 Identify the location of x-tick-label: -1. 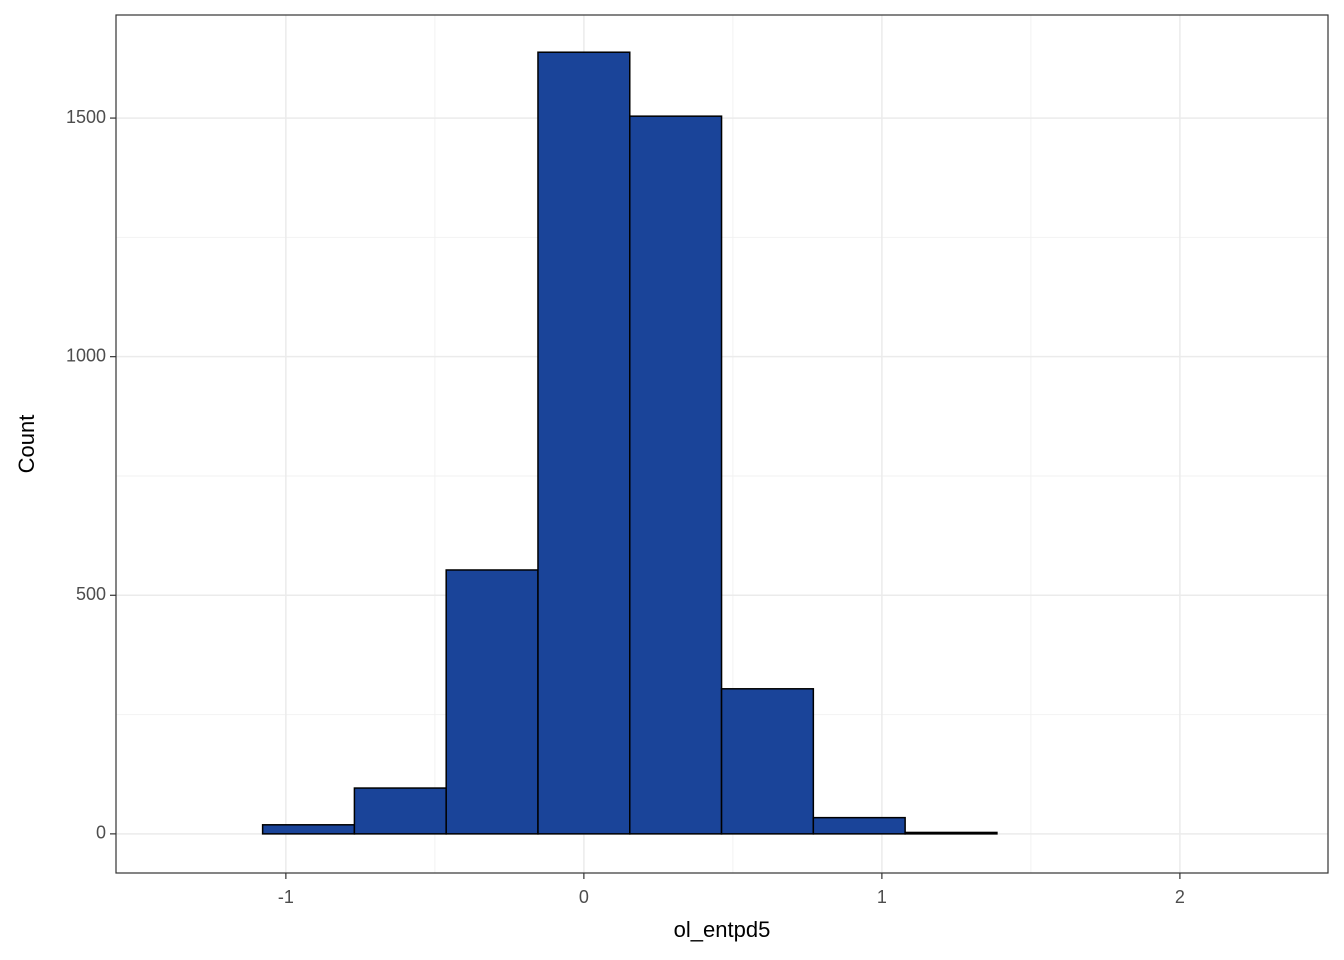
(286, 897).